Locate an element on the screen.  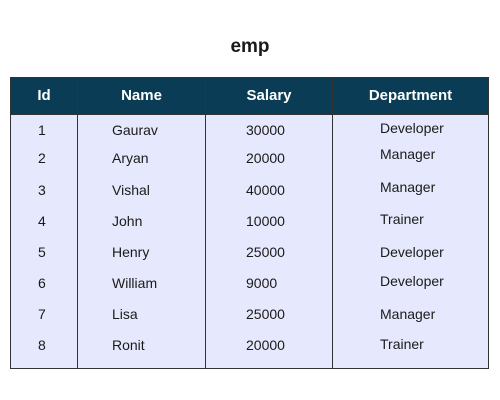
cell-name: Vishal is located at coordinates (131, 190).